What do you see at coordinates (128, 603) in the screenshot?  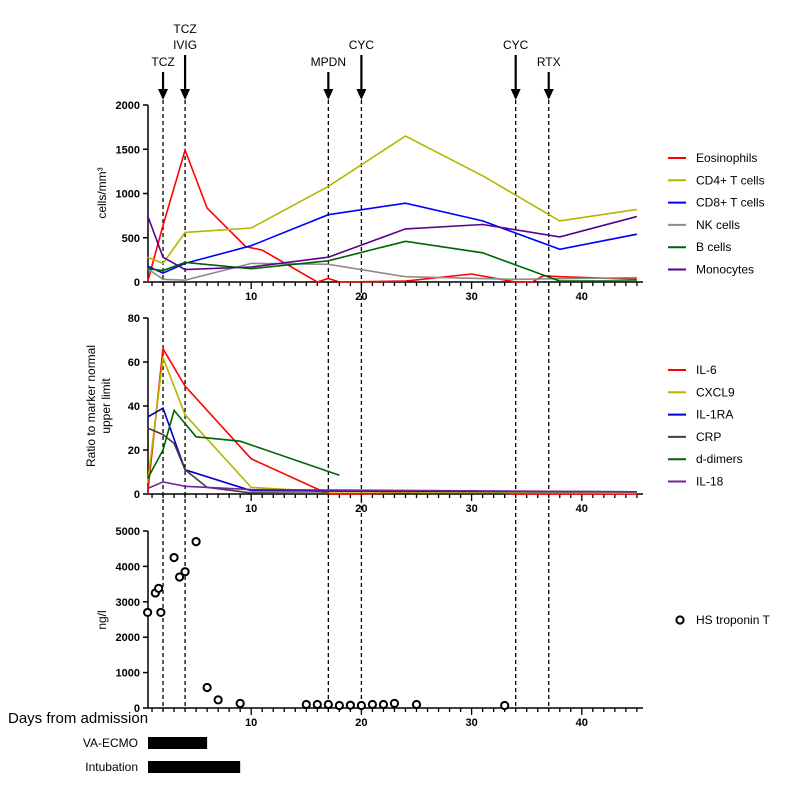 I see `y-tick-label: 3000` at bounding box center [128, 603].